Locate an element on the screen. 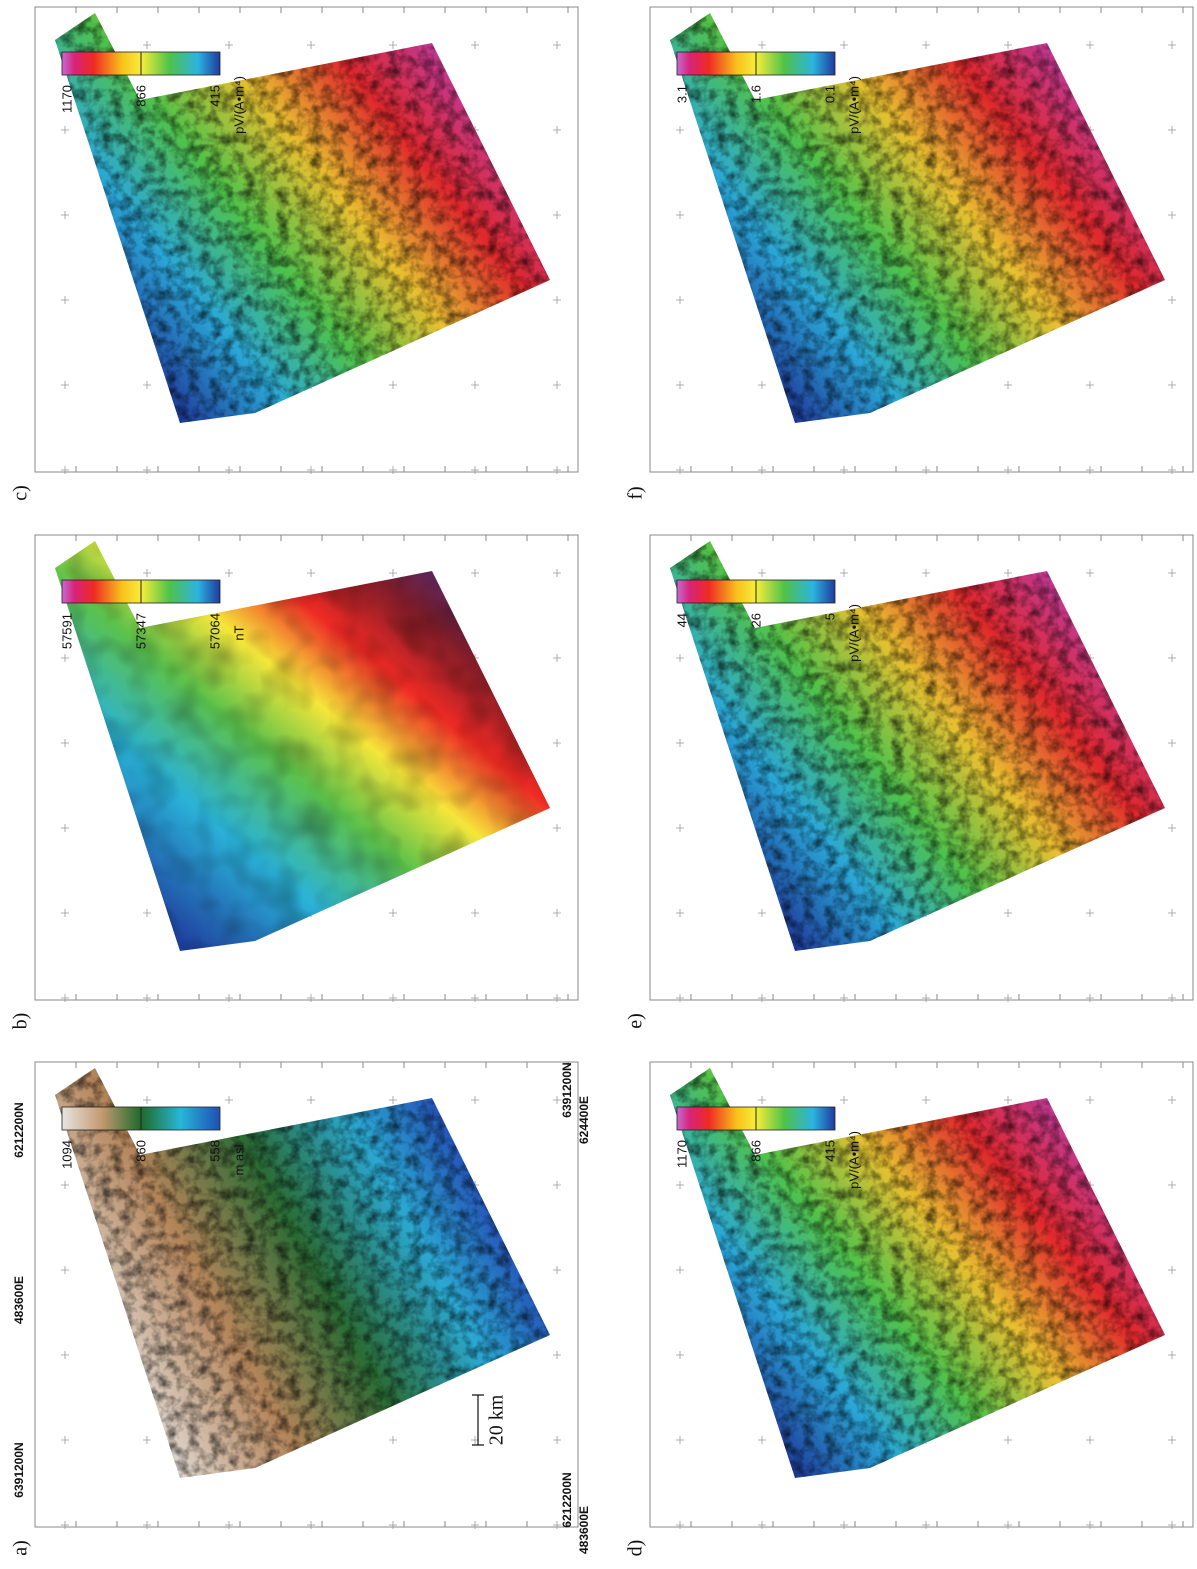  map-panel: 44 26 5 pV/(A•m⁴) e) is located at coordinates (909, 781).